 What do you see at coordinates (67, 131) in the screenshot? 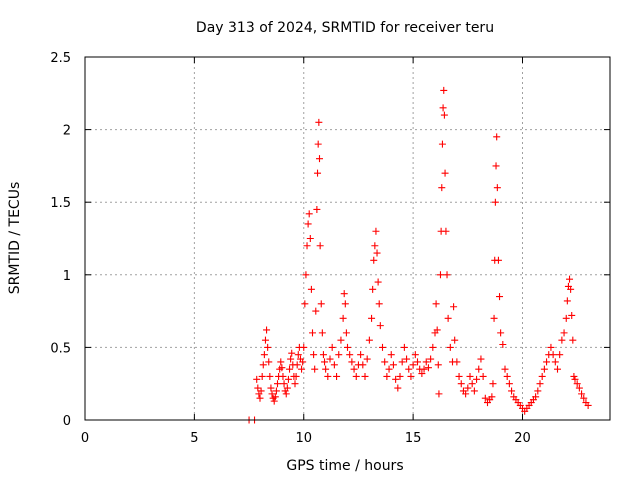
I see `y-tick-label: 2` at bounding box center [67, 131].